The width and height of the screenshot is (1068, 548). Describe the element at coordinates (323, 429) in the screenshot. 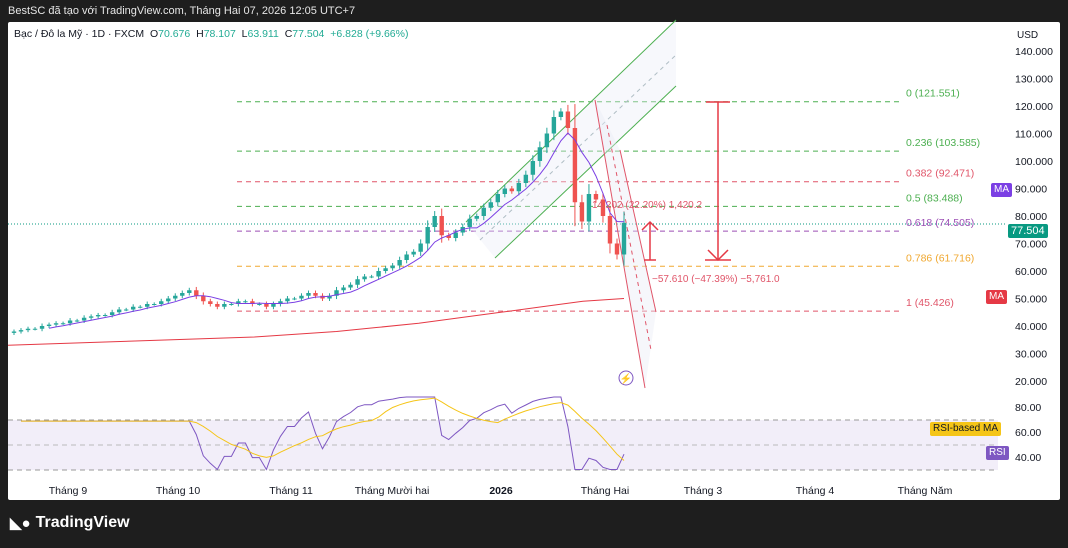

I see `rsi-ma-line` at that location.